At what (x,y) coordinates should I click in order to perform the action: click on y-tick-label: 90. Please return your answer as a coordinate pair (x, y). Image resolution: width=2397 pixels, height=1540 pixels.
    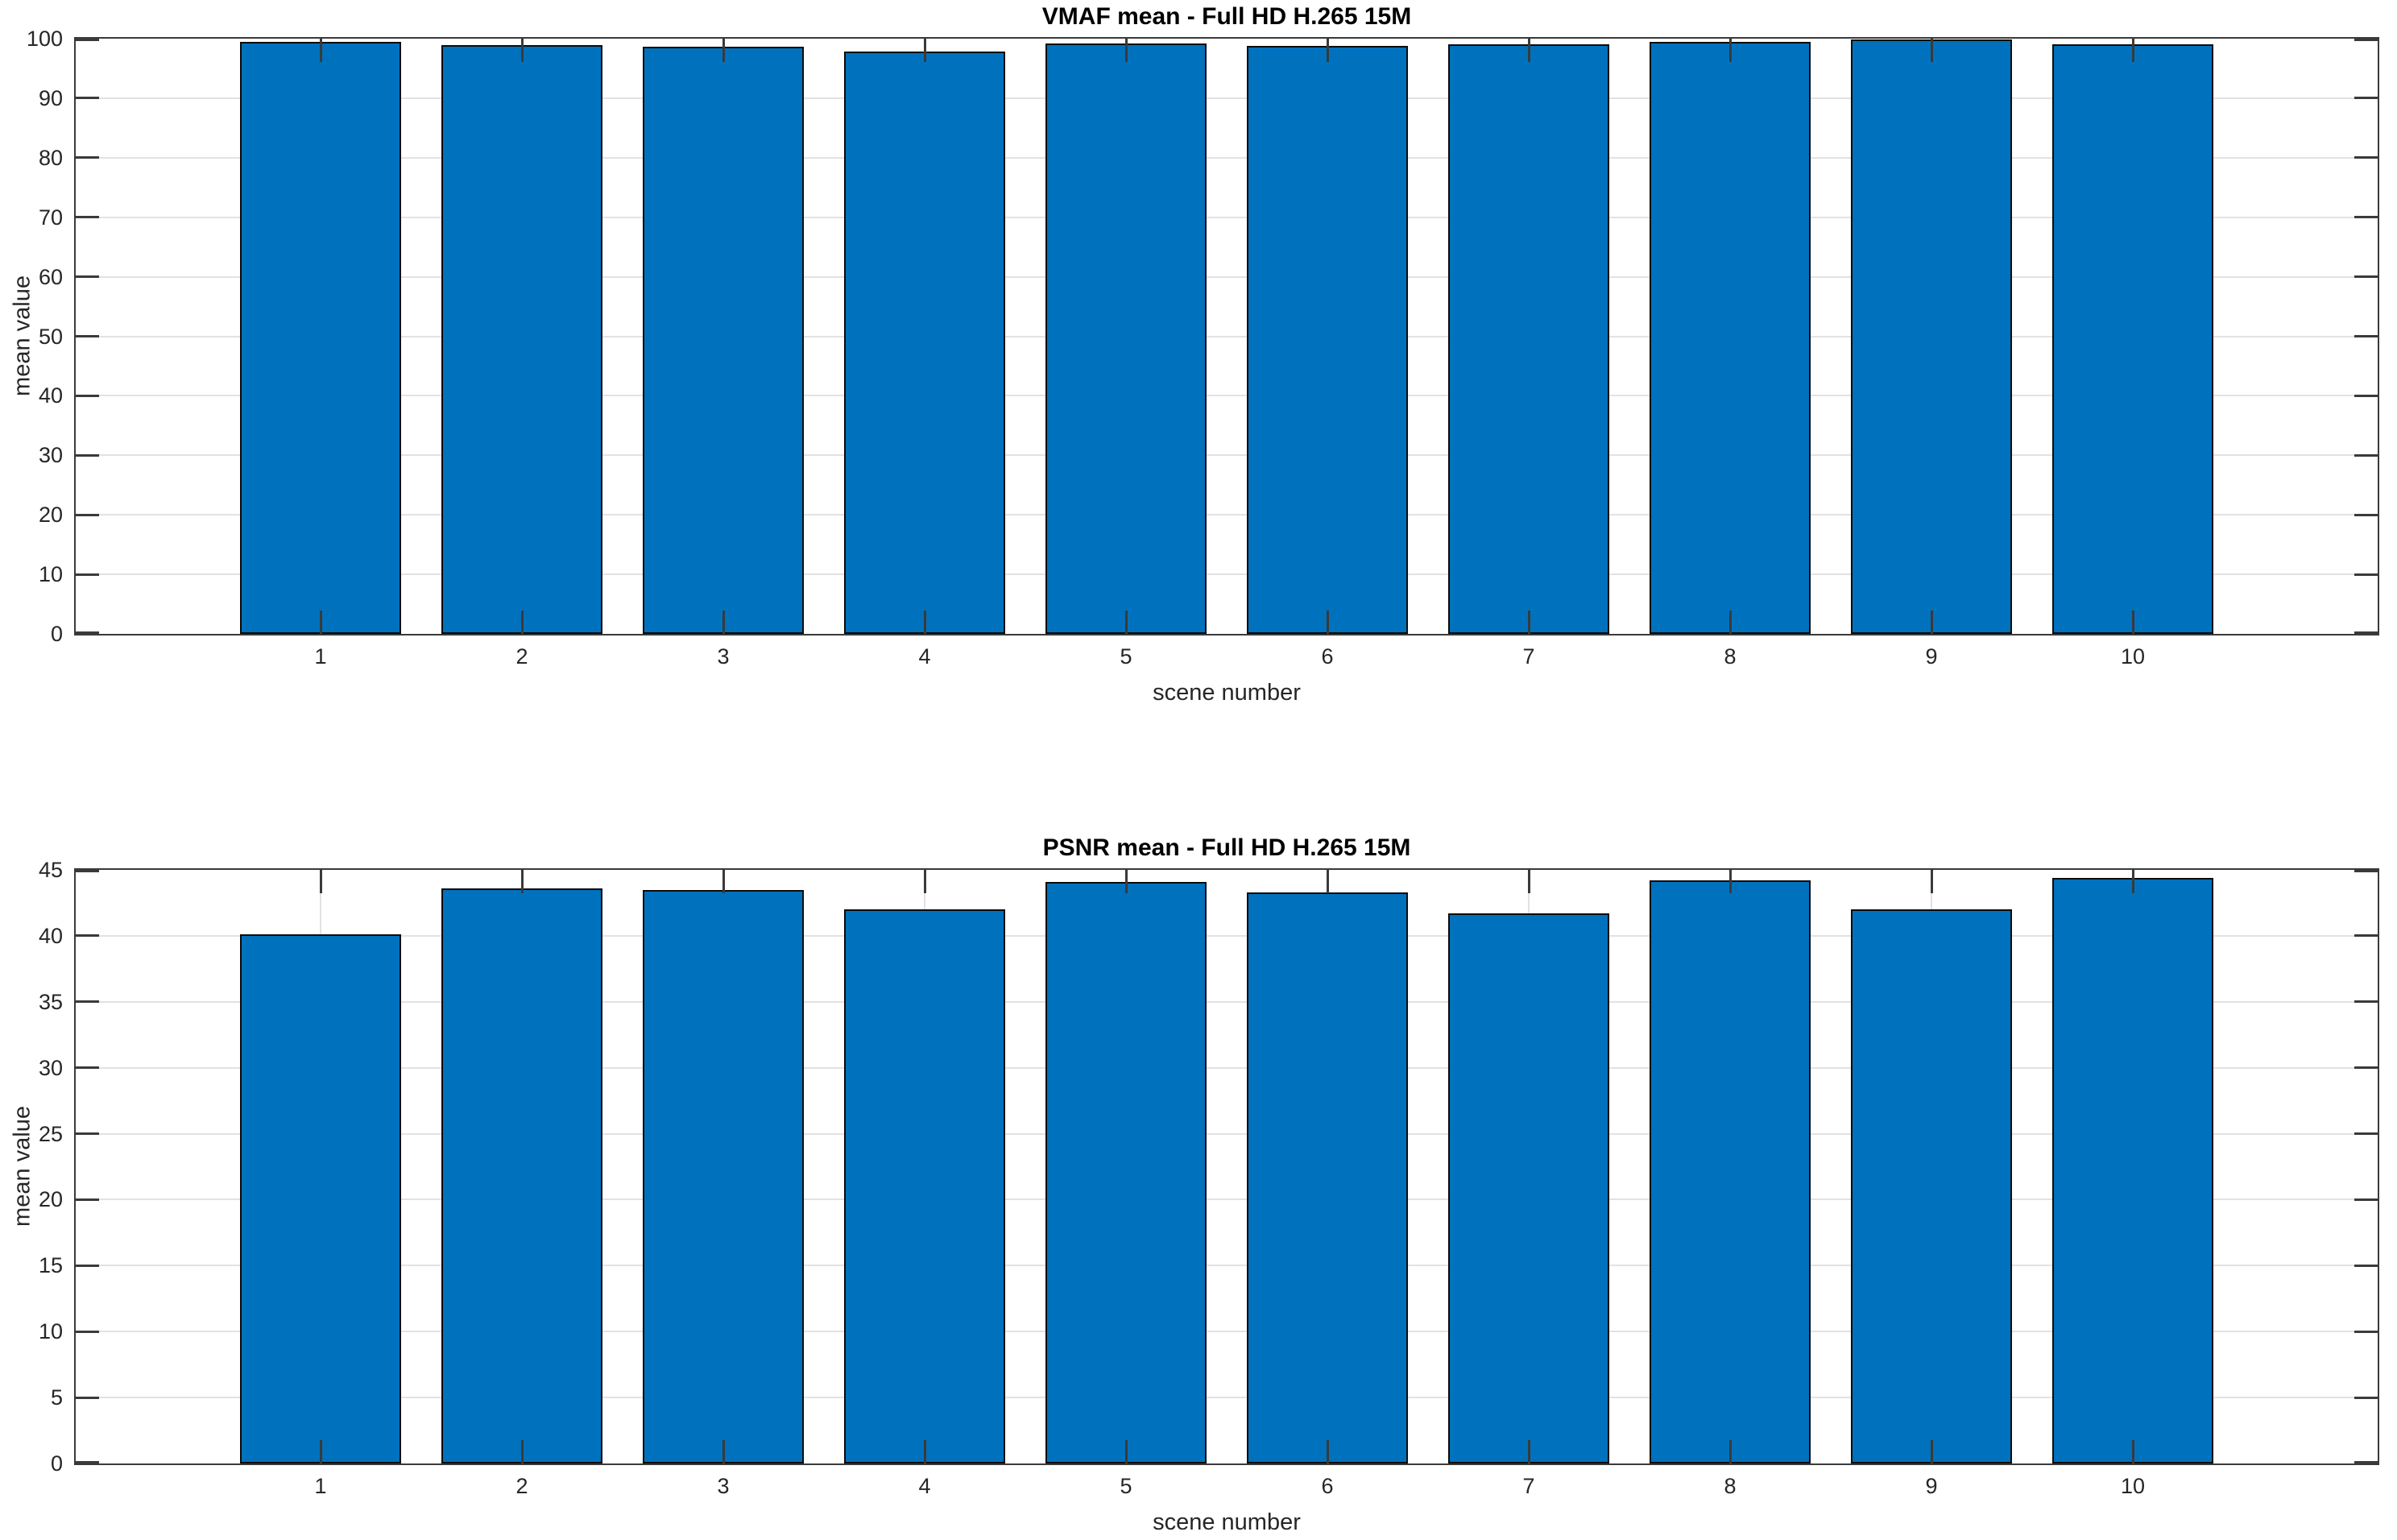
    Looking at the image, I should click on (50, 98).